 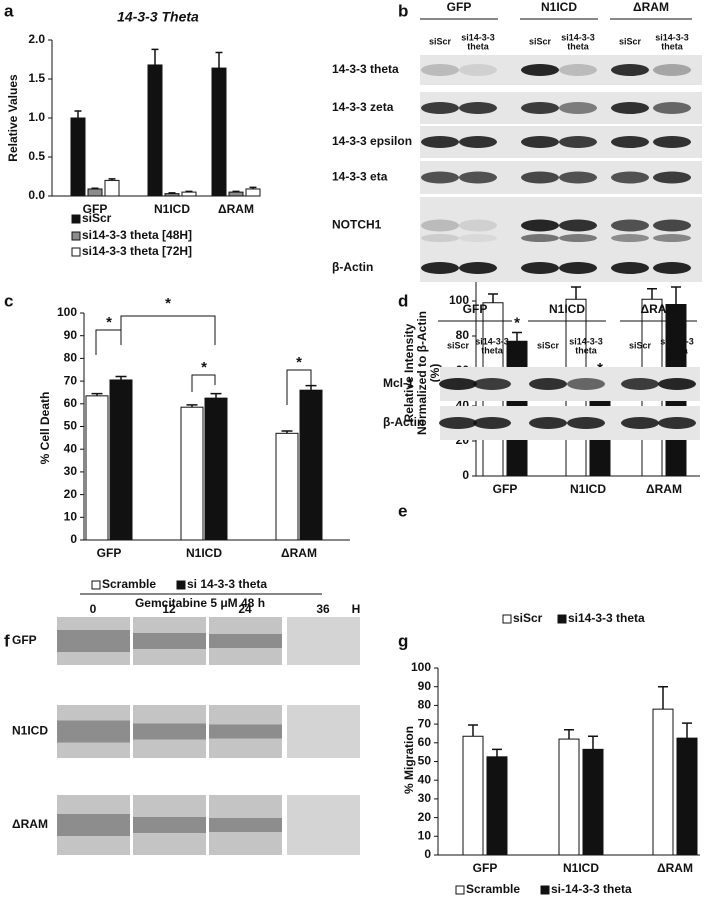 What do you see at coordinates (137, 251) in the screenshot?
I see `legend-label: si14-3-3 theta [72H]` at bounding box center [137, 251].